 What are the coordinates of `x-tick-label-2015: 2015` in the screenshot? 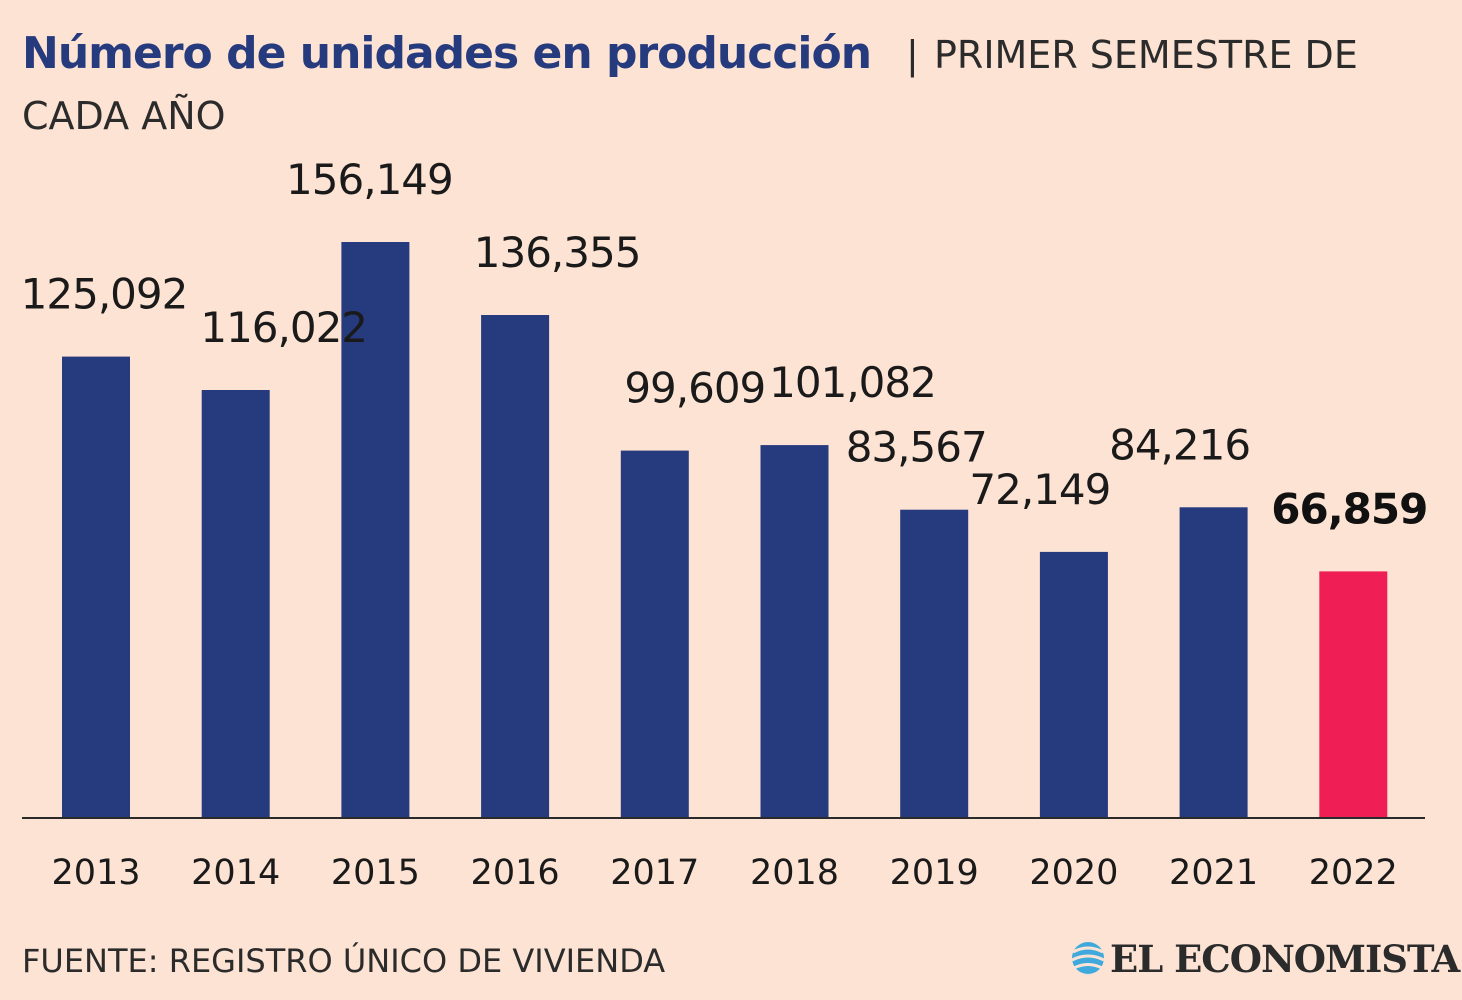 It's located at (375, 873).